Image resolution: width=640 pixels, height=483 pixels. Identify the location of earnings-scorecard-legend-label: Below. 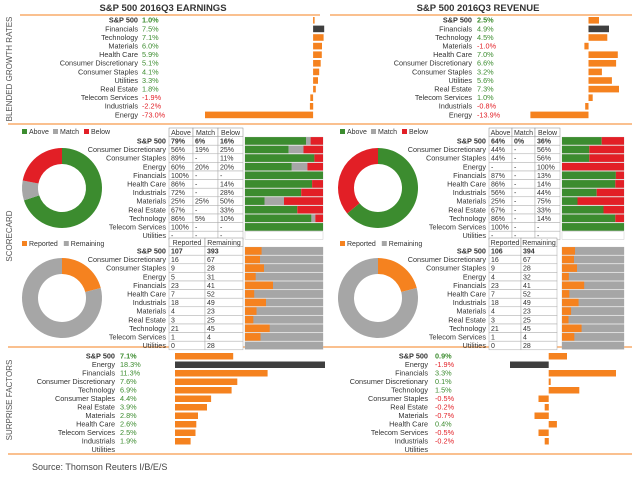
(101, 132).